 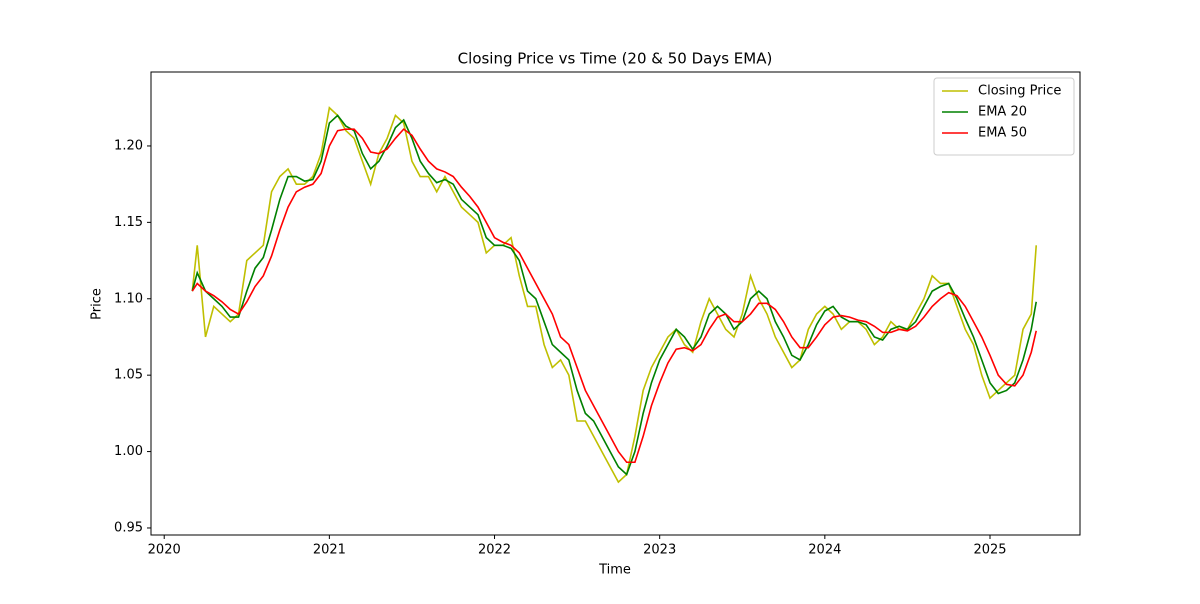 I want to click on x-axis-label: Time, so click(x=614, y=570).